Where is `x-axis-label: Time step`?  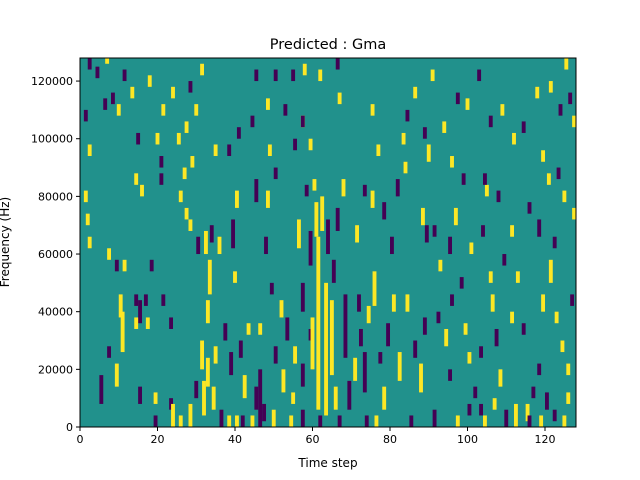 x-axis-label: Time step is located at coordinates (327, 463).